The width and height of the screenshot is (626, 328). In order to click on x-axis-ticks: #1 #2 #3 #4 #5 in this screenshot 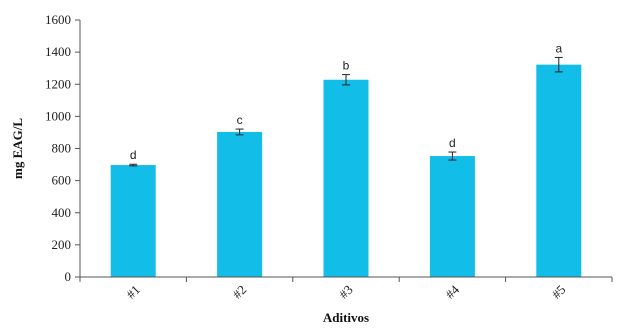, I will do `click(346, 289)`.